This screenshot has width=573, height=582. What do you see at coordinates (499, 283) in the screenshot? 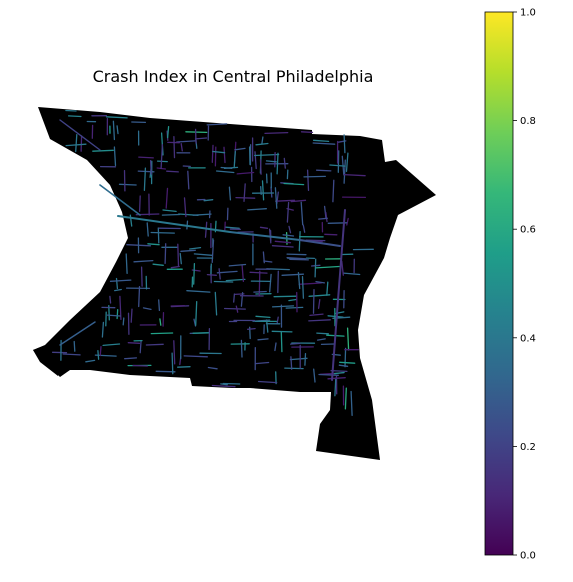
I see `colorbar-gradient` at bounding box center [499, 283].